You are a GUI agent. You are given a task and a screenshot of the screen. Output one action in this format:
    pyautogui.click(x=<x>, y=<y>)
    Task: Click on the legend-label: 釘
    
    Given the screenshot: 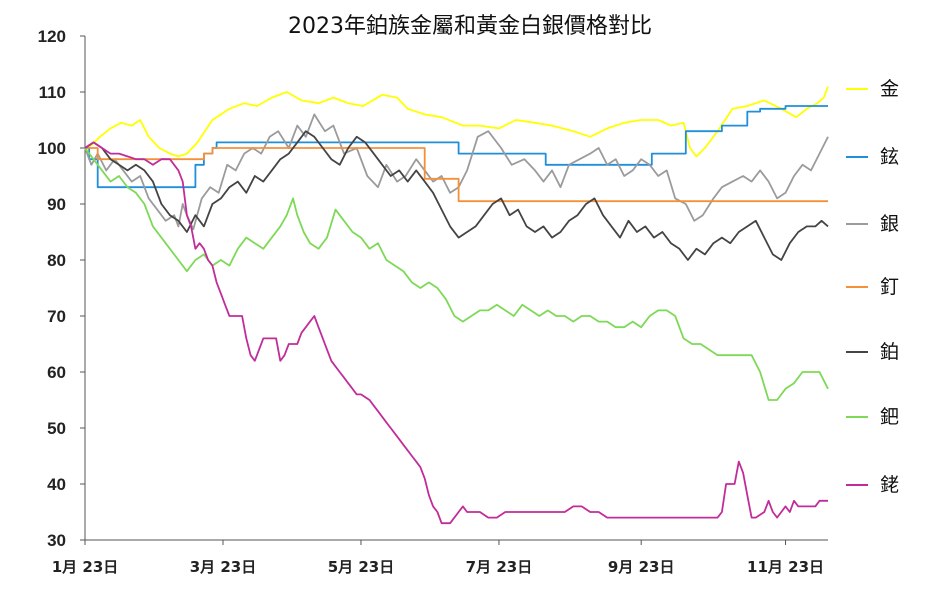 What is the action you would take?
    pyautogui.click(x=889, y=287)
    